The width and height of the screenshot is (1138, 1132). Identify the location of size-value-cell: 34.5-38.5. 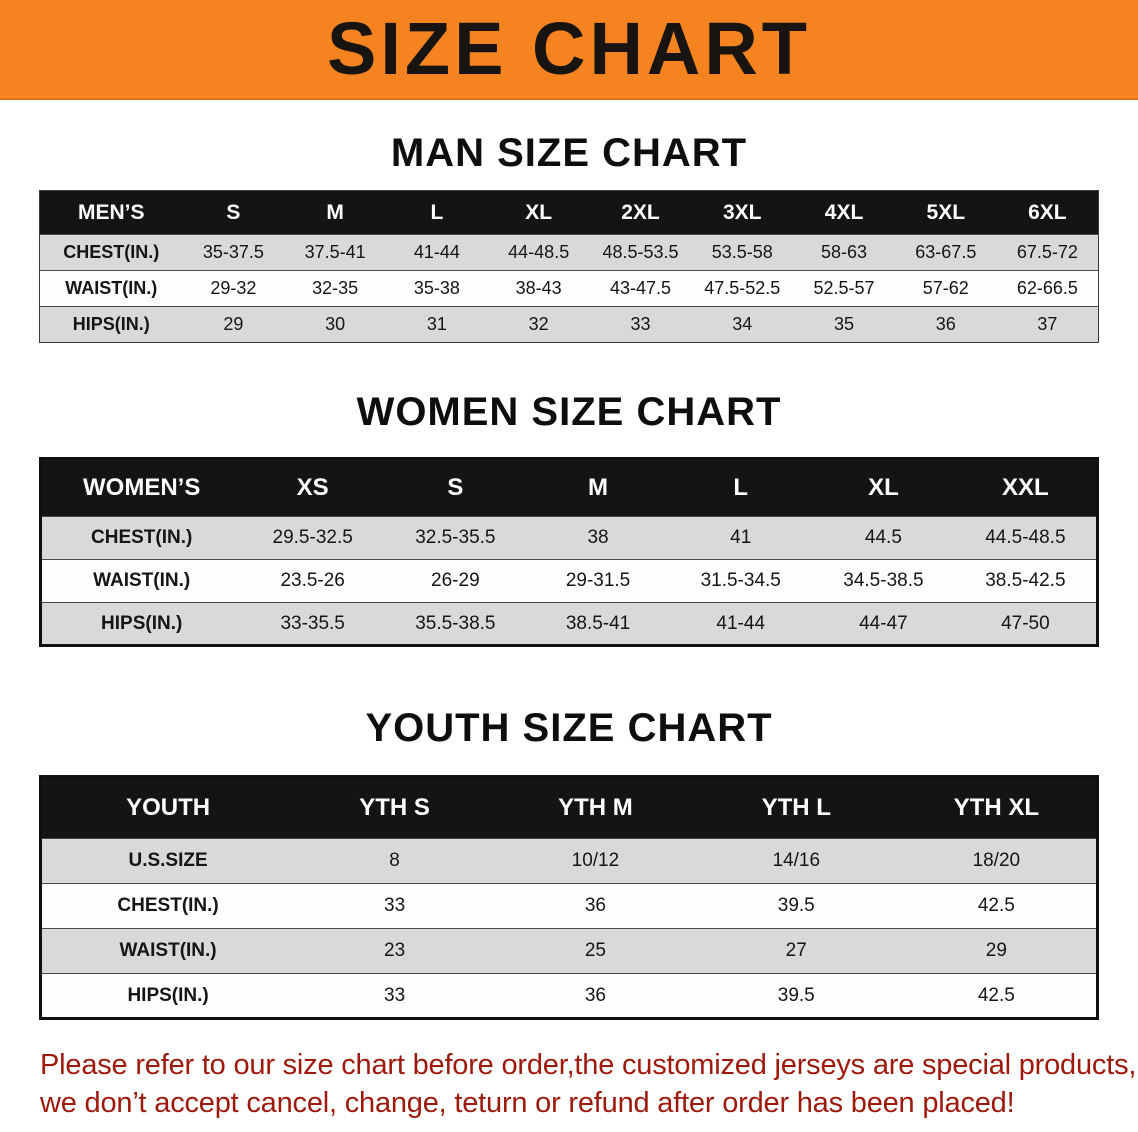
(883, 581).